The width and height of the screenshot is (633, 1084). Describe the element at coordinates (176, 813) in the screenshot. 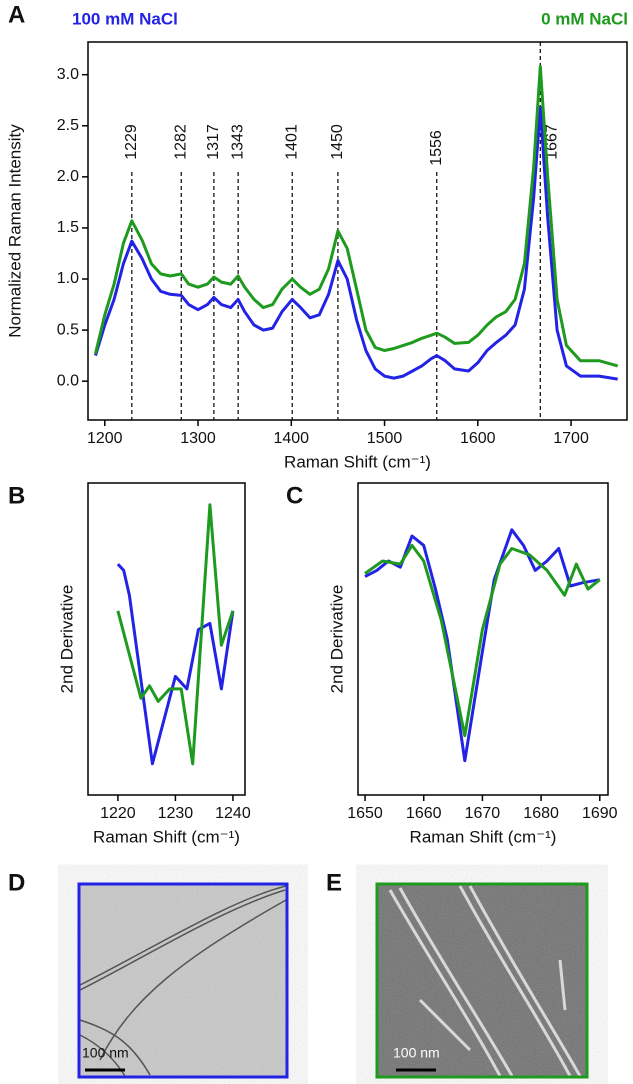

I see `x-tick-label: 1230` at that location.